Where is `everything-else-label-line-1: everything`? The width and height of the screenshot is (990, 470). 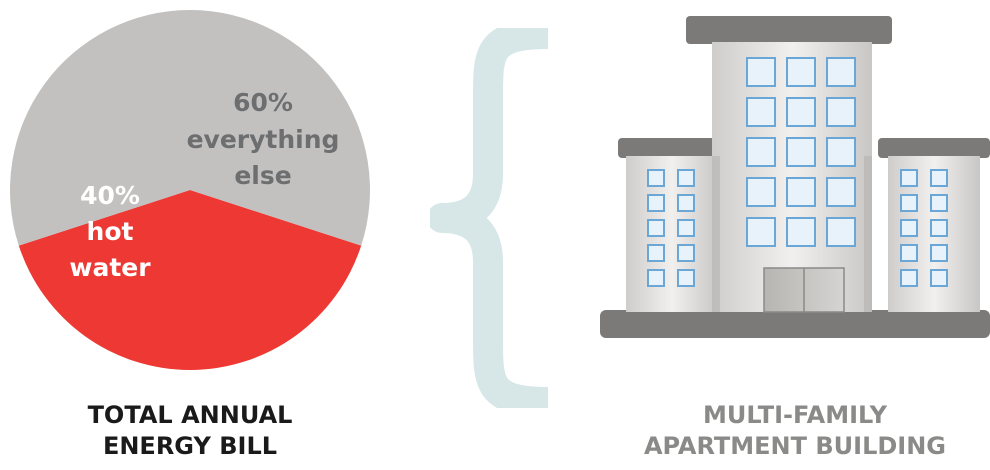 everything-else-label-line-1: everything is located at coordinates (263, 139).